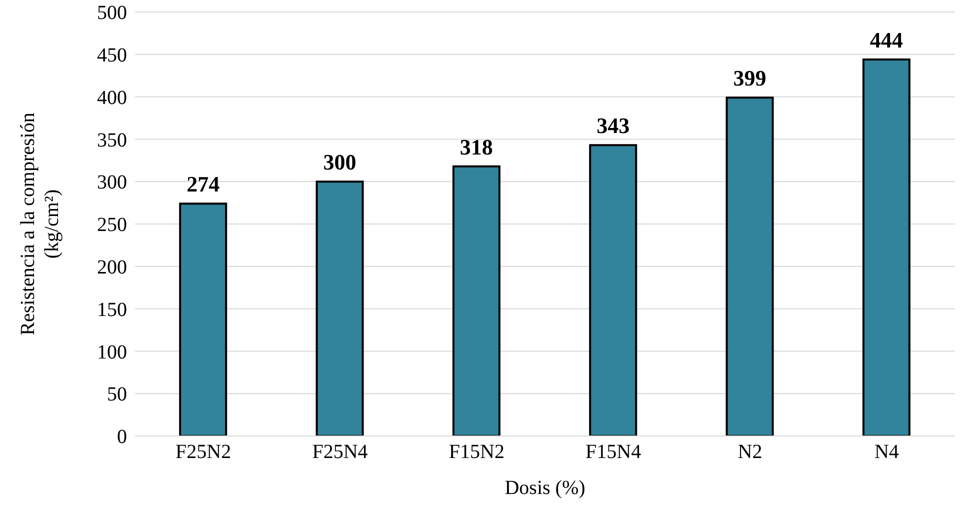  What do you see at coordinates (203, 184) in the screenshot?
I see `data-label: 274` at bounding box center [203, 184].